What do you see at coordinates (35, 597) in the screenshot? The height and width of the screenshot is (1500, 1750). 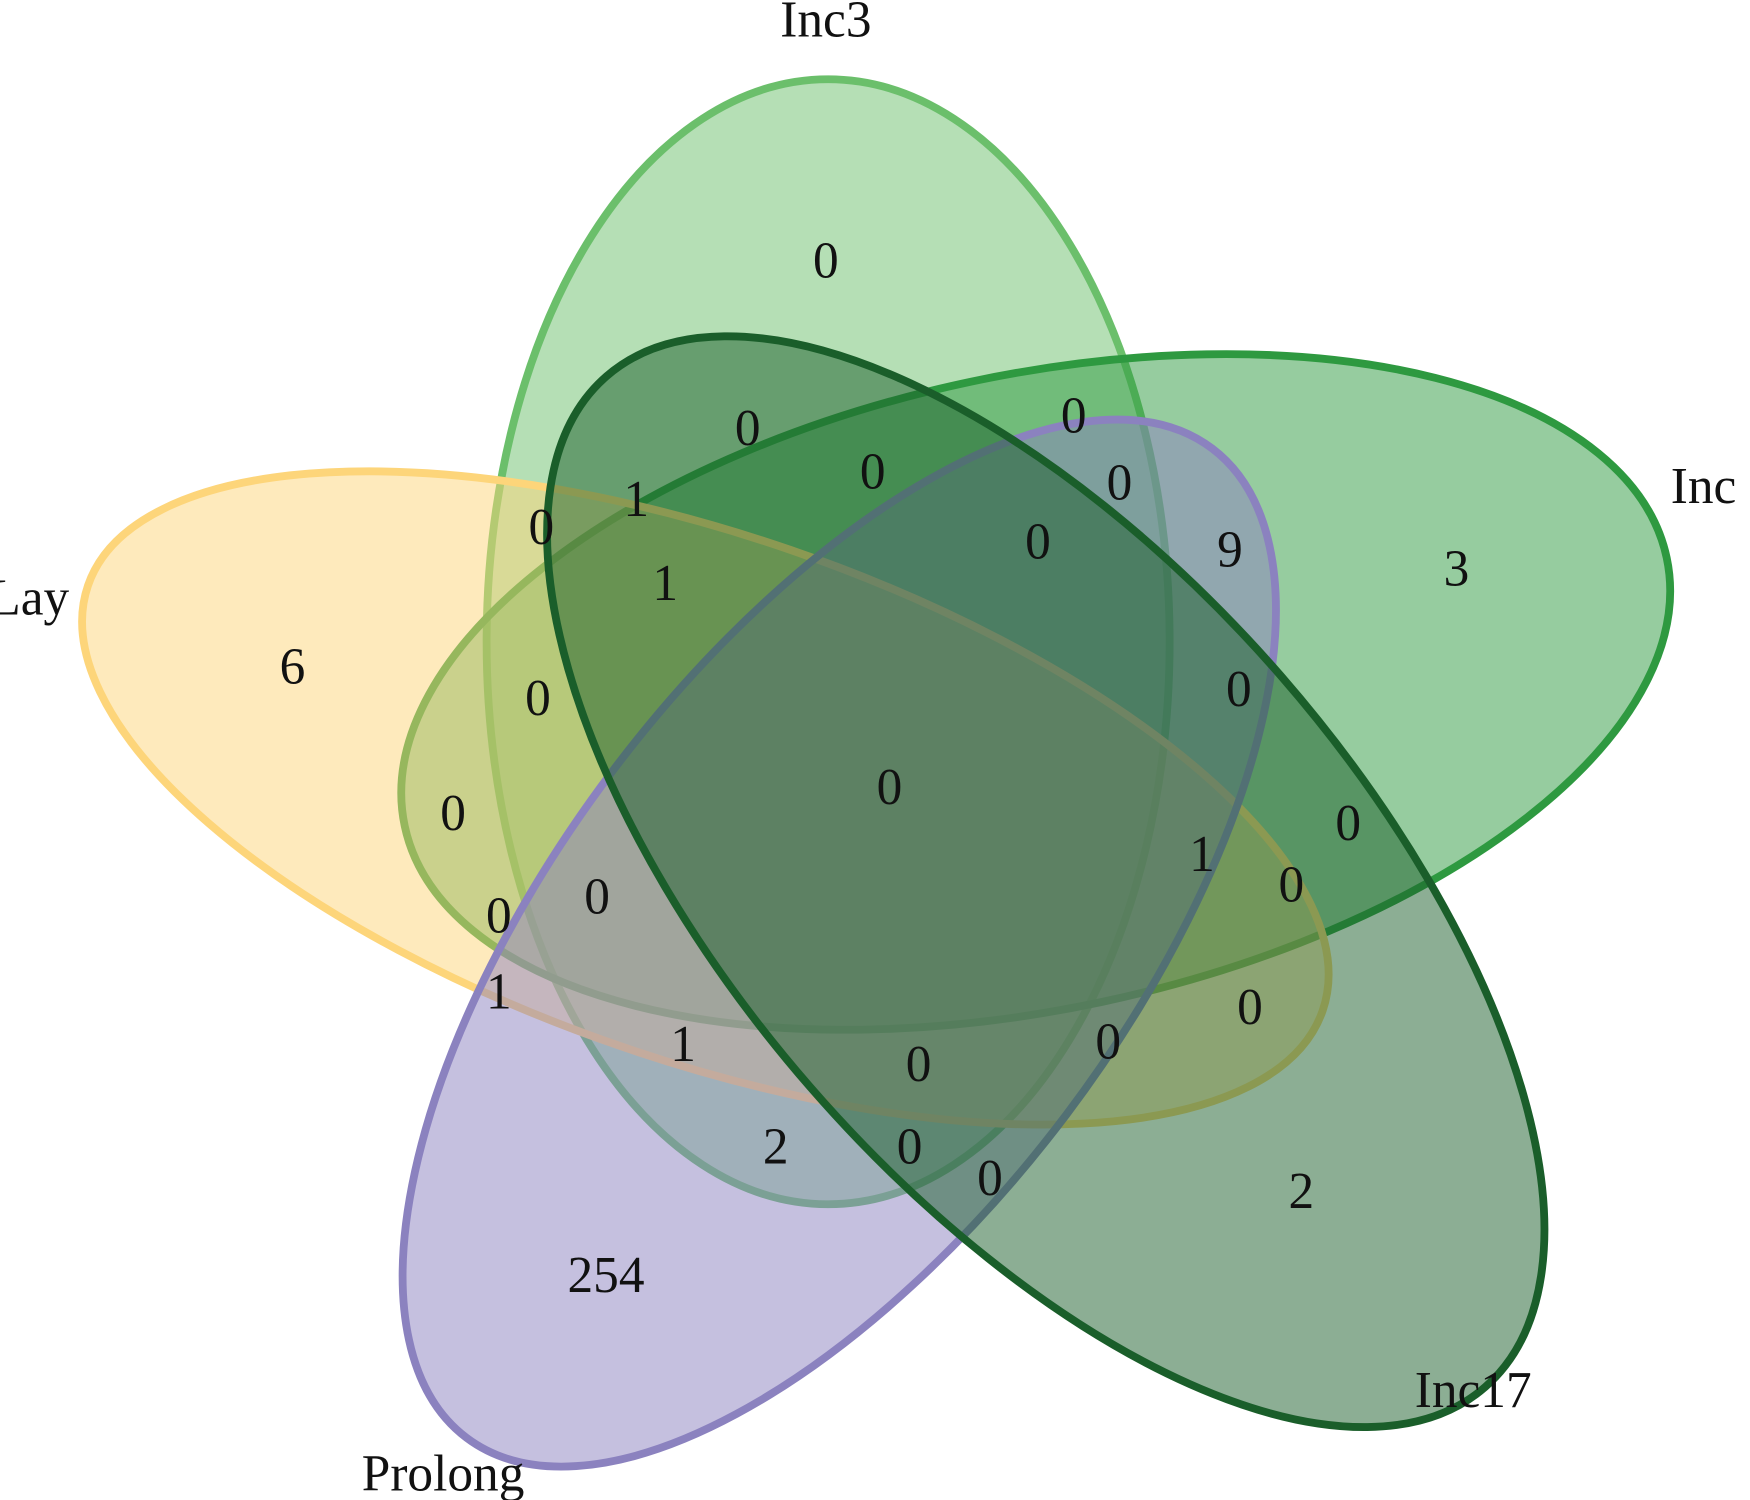 I see `set-label: Lay` at bounding box center [35, 597].